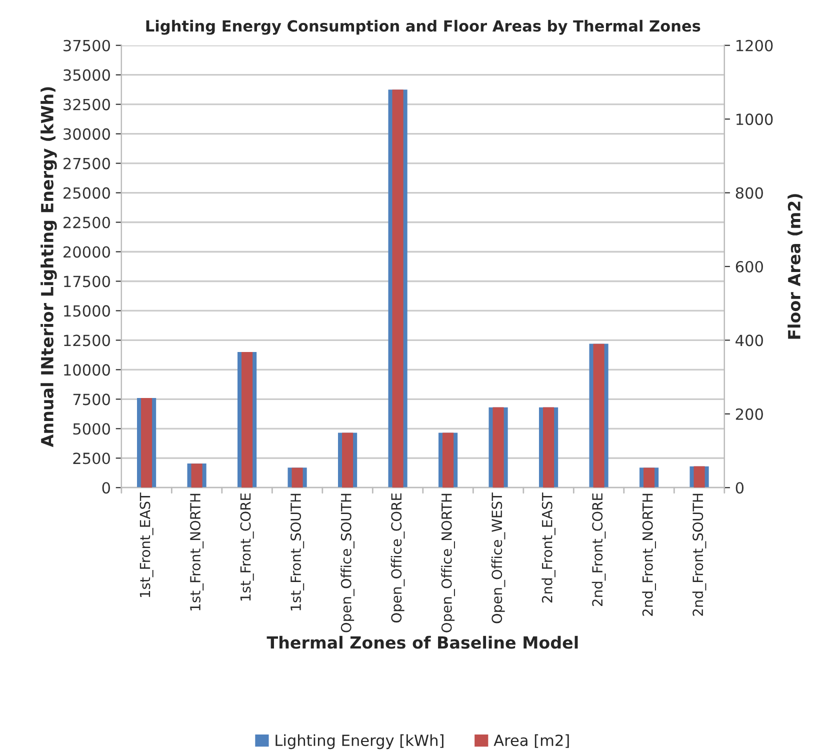  Describe the element at coordinates (197, 552) in the screenshot. I see `x-tick-label: 1st_Front_NORTH` at that location.